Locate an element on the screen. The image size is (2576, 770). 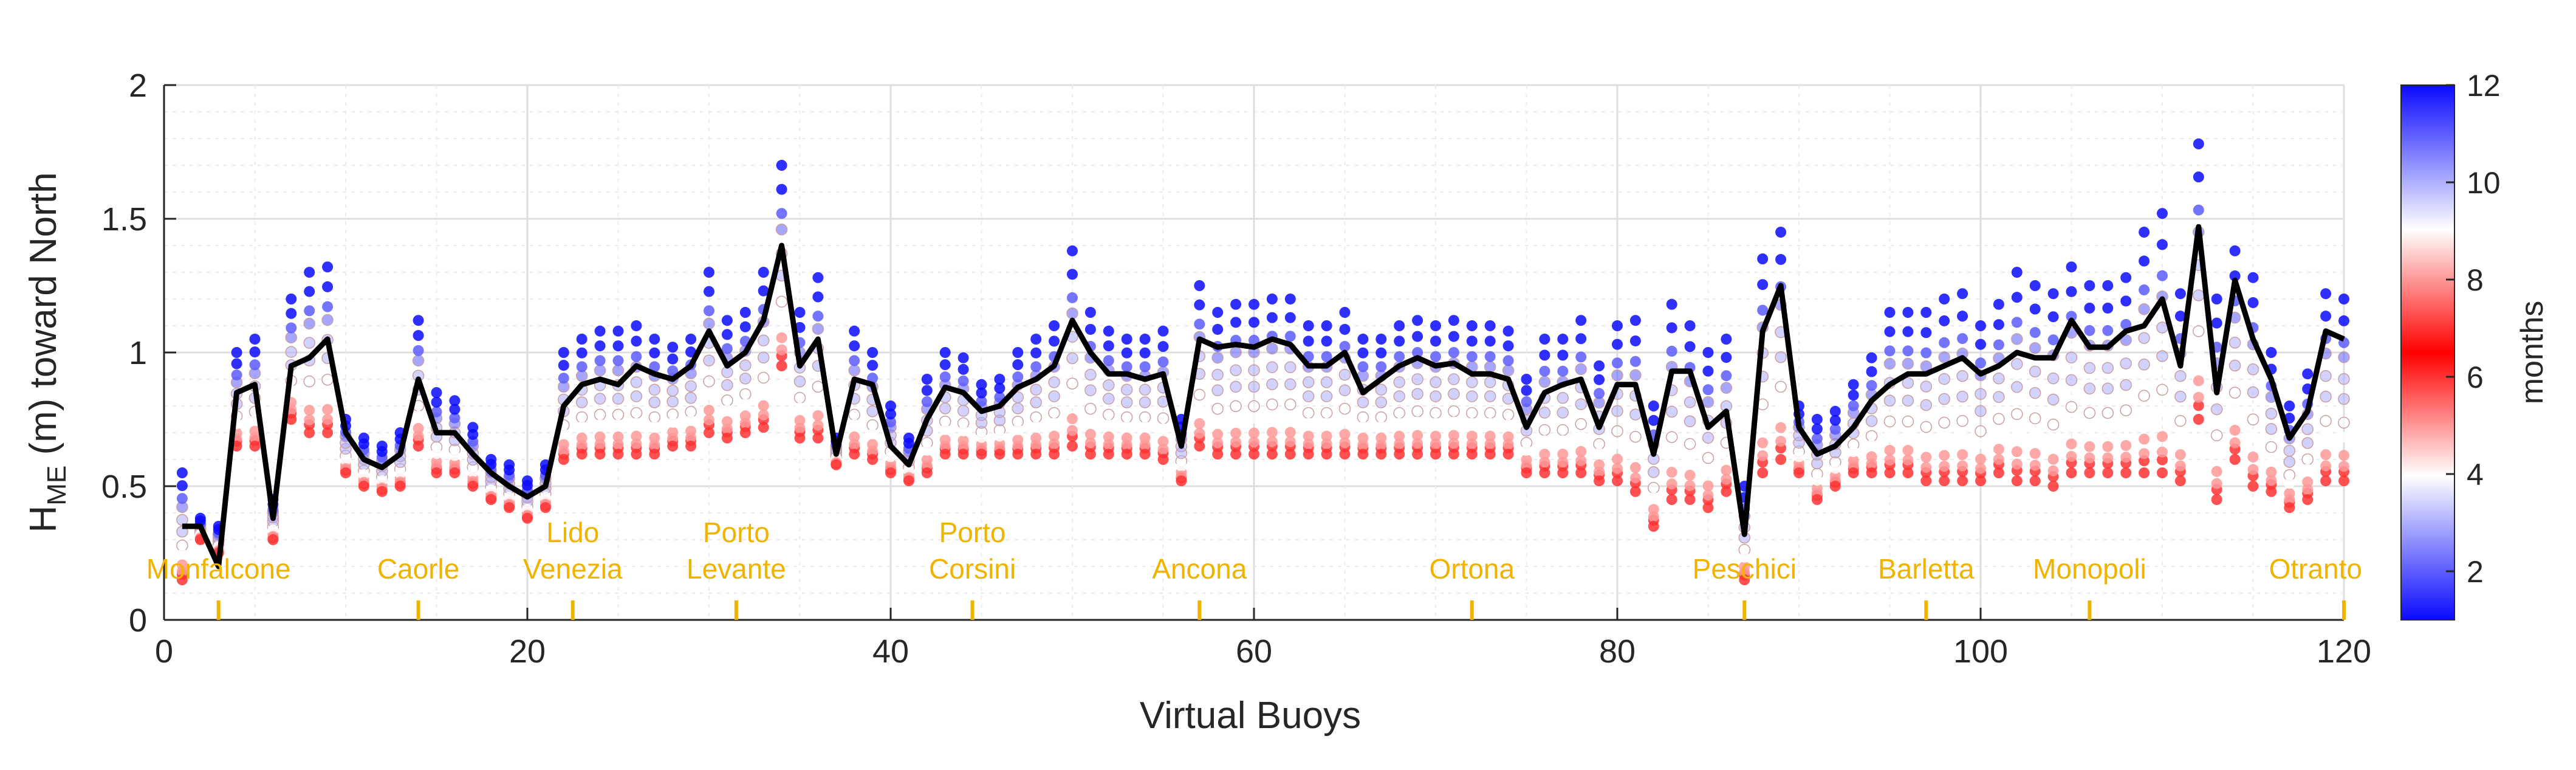
station-label: Ancona is located at coordinates (1199, 569).